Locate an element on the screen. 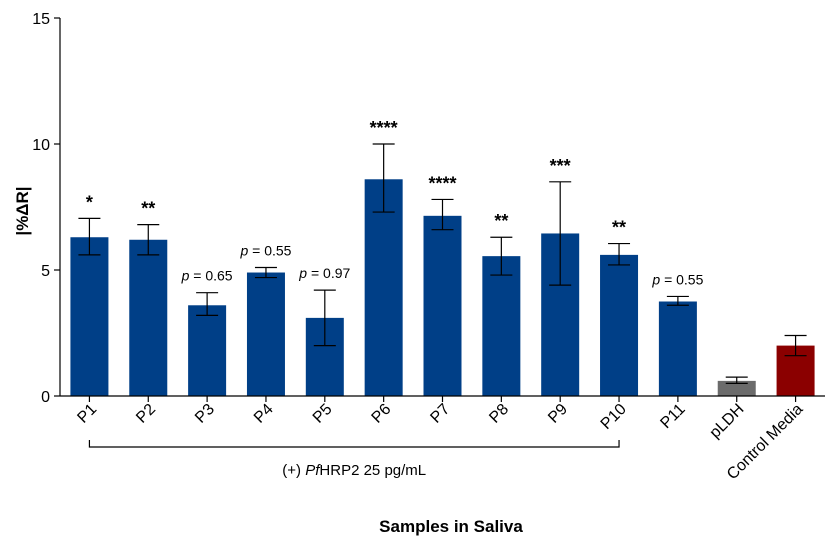 Image resolution: width=827 pixels, height=539 pixels. y-tick-label: 10 is located at coordinates (41, 145).